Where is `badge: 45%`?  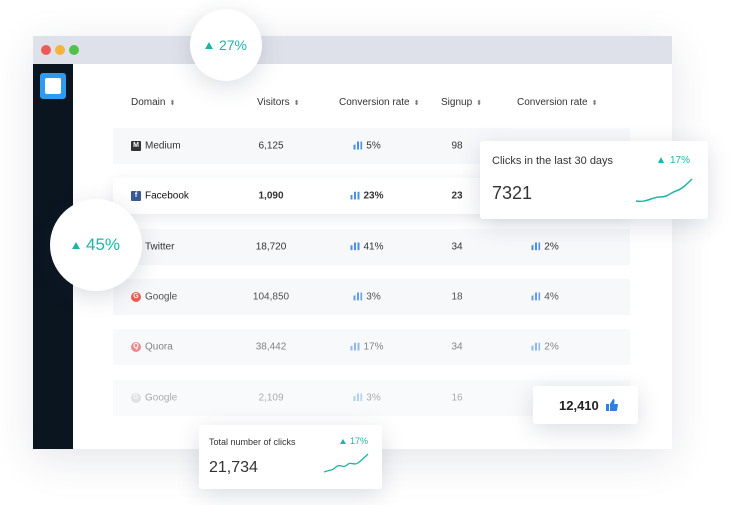 badge: 45% is located at coordinates (96, 245).